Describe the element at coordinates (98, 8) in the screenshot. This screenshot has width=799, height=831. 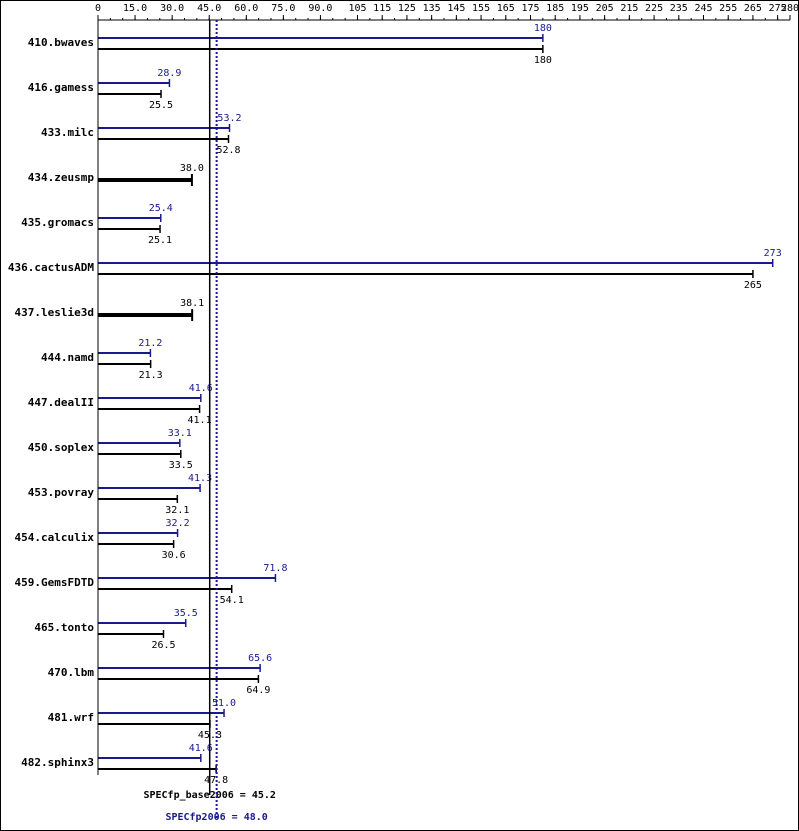
I see `x-tick-label: 0` at that location.